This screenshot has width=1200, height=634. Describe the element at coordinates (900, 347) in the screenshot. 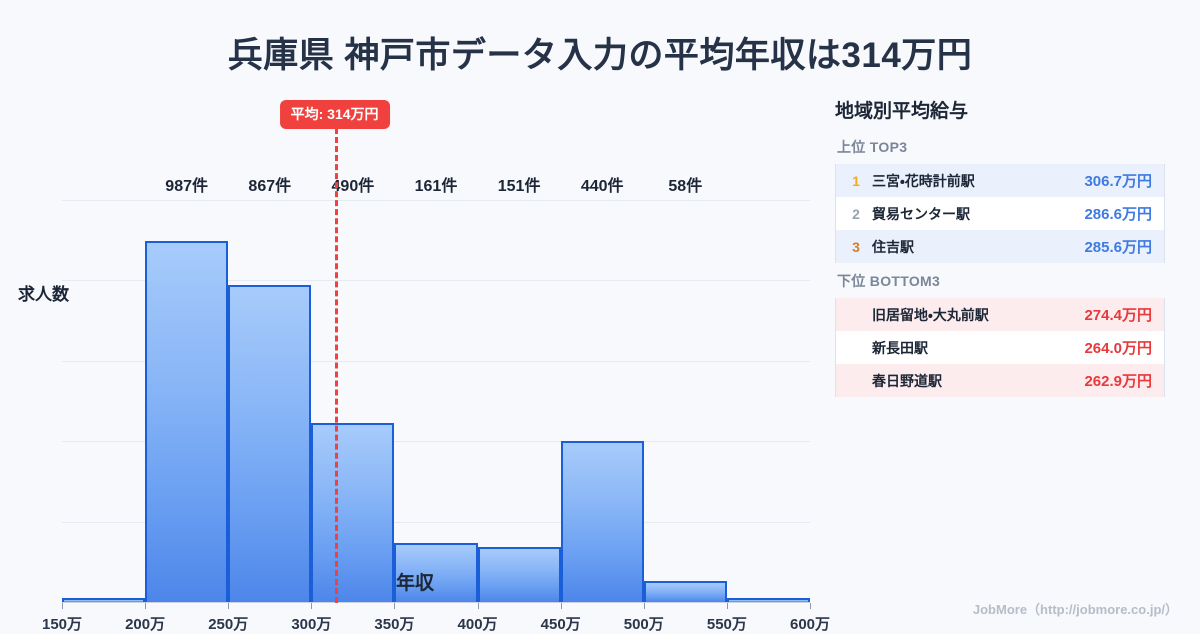

I see `station-name: 新長田駅` at that location.